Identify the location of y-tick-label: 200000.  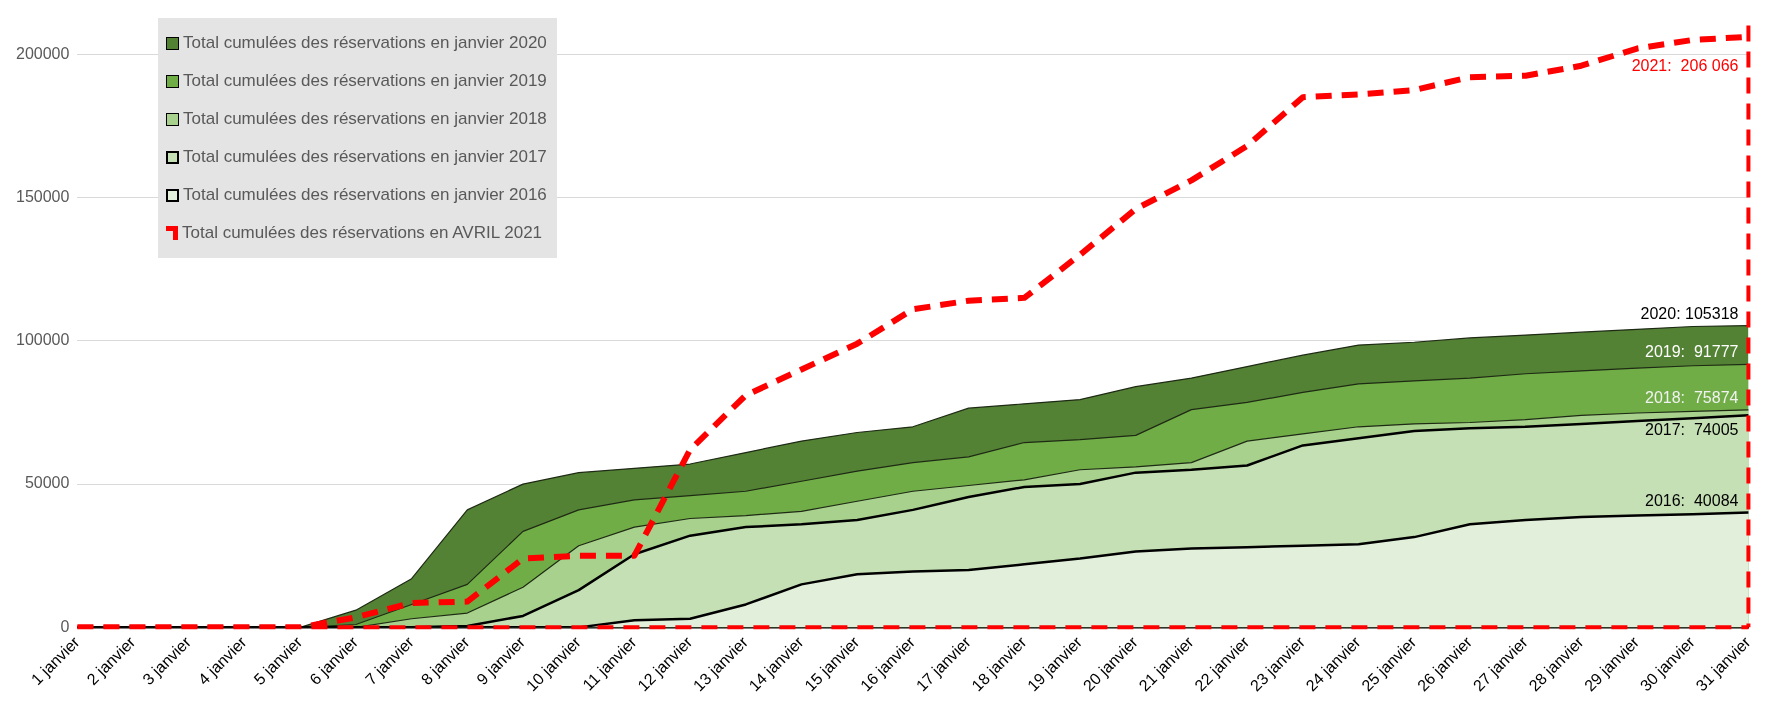
(43, 53).